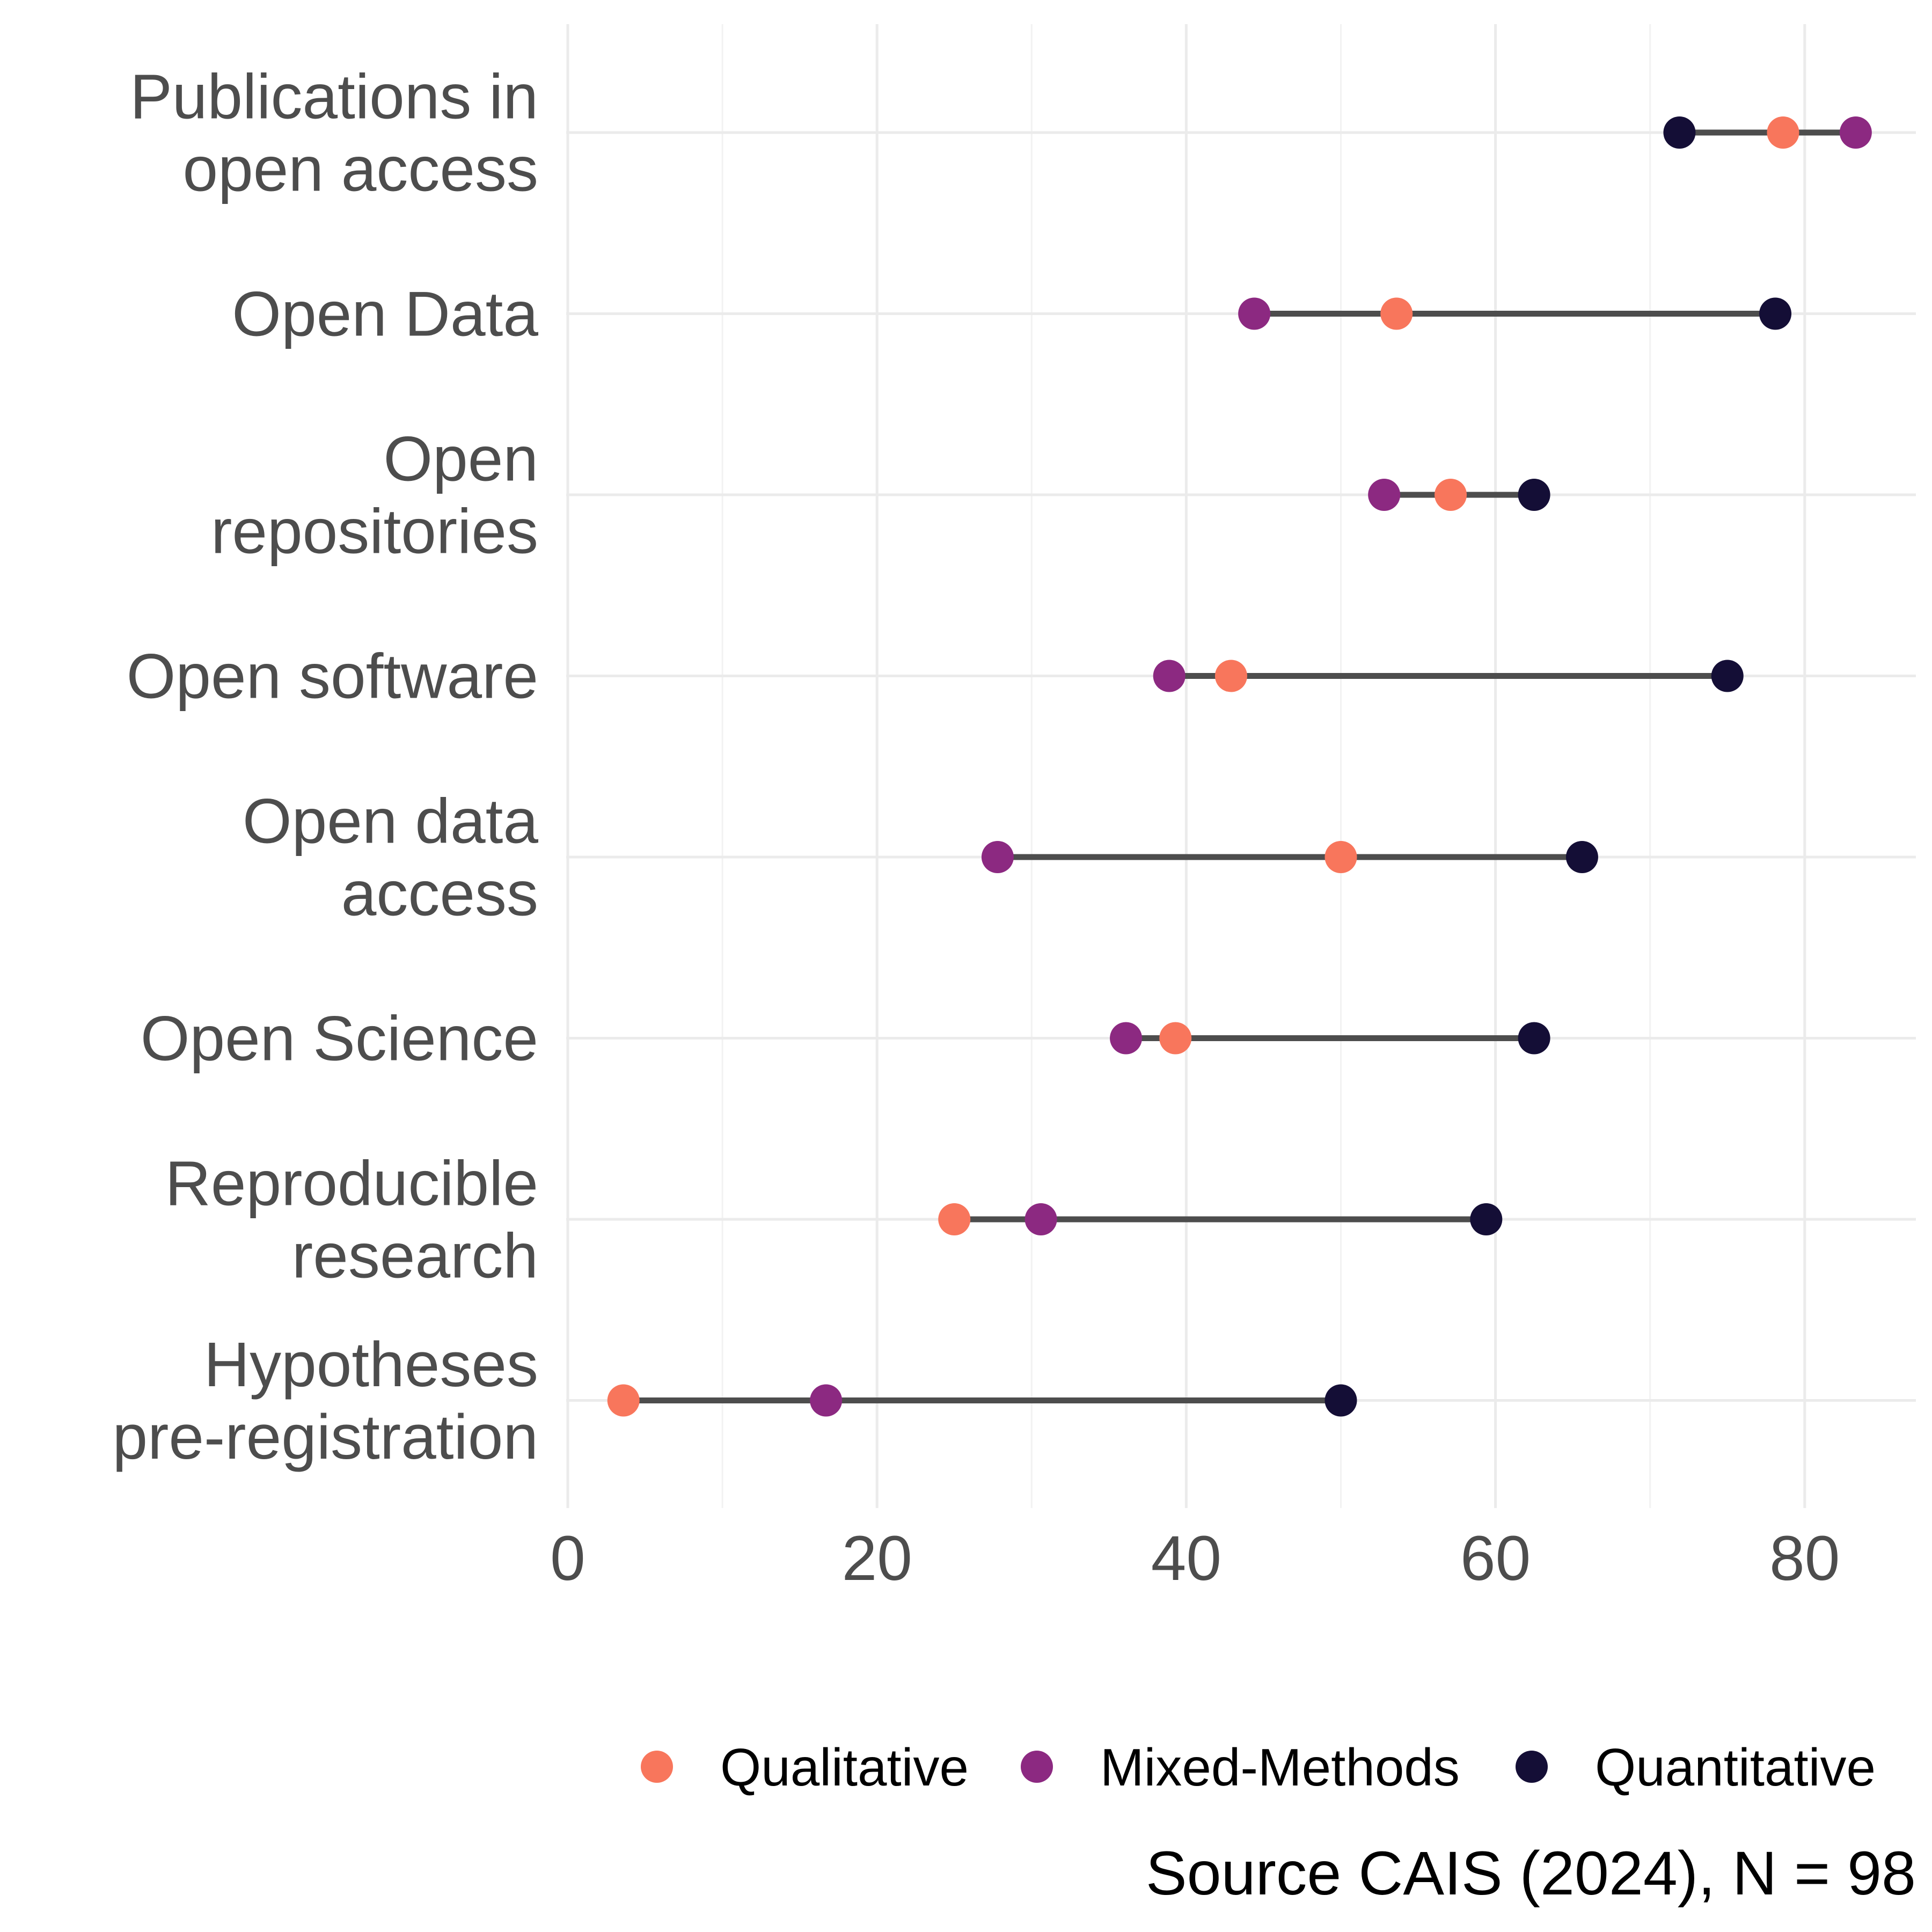 This screenshot has width=1932, height=1932. I want to click on x-axis-tick-labels: 0 20 40 60 80, so click(1195, 1558).